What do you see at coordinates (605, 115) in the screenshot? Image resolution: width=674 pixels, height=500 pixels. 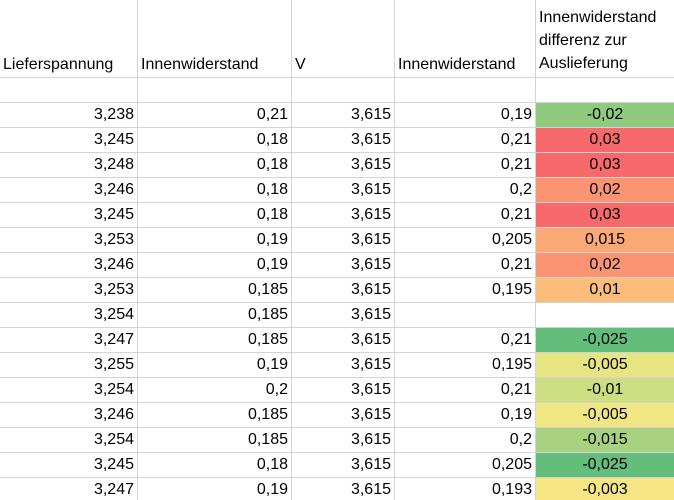 I see `cell-differenz: -0,02` at bounding box center [605, 115].